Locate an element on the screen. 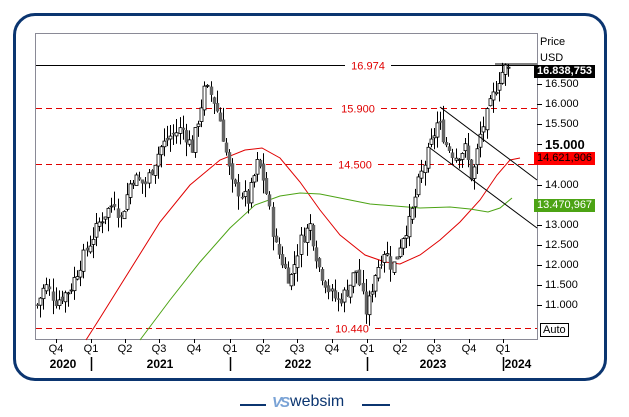 Image resolution: width=629 pixels, height=417 pixels. last-price-badge: 16.838,753 is located at coordinates (565, 71).